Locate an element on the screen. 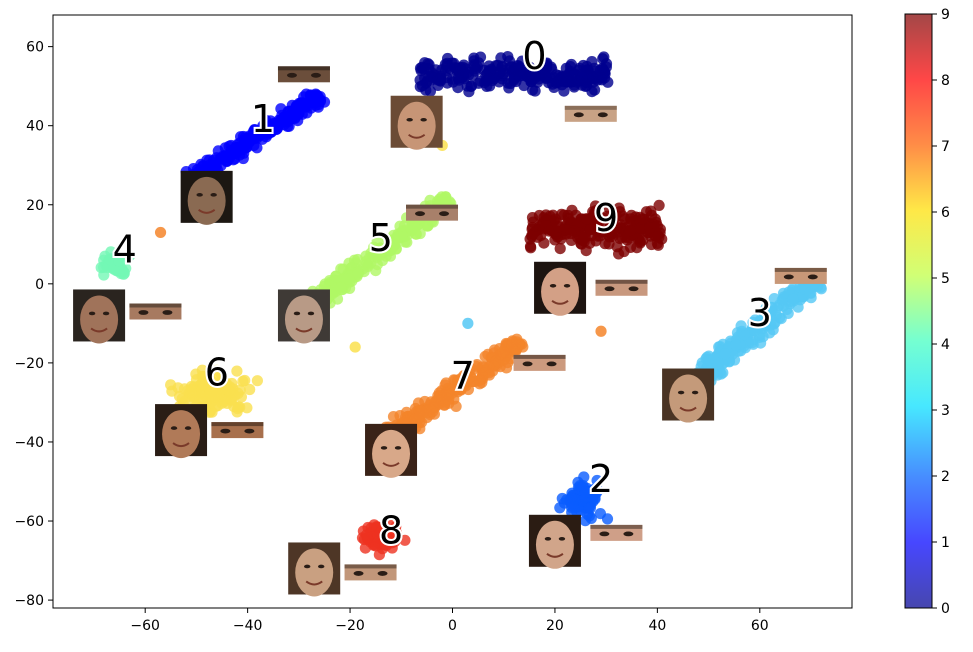 Image resolution: width=973 pixels, height=652 pixels. cluster-label: 5 is located at coordinates (381, 238).